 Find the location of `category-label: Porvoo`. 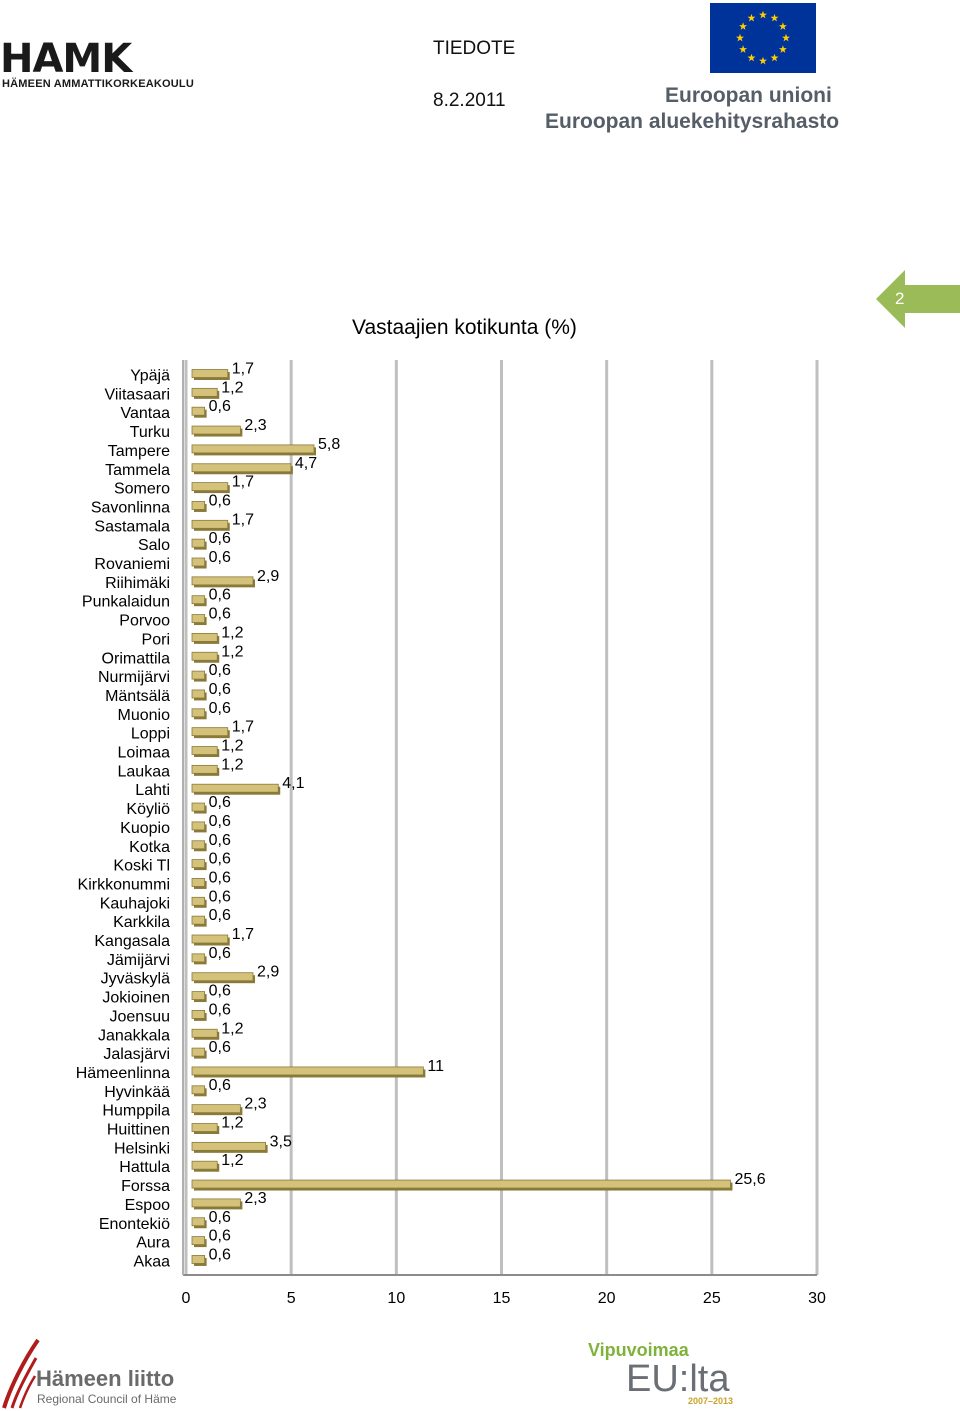

category-label: Porvoo is located at coordinates (144, 621).